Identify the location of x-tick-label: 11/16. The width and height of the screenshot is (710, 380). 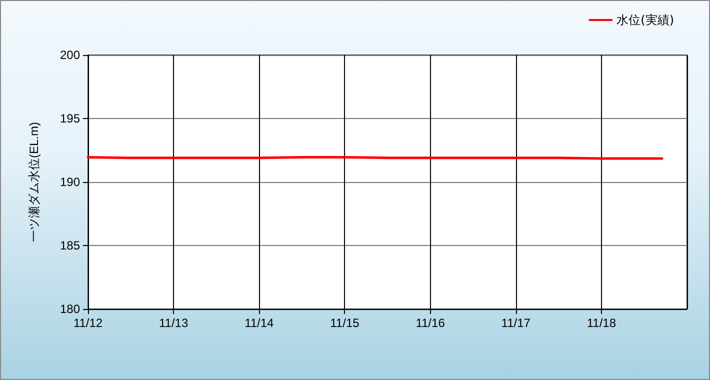
(431, 323).